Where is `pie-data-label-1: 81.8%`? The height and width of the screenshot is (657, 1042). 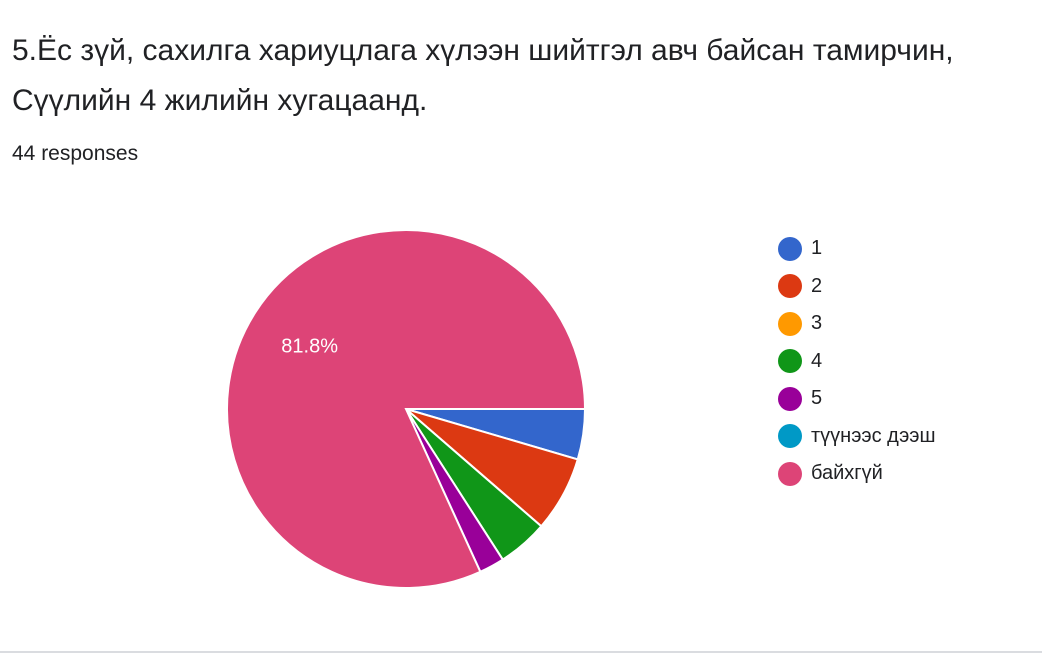
pie-data-label-1: 81.8% is located at coordinates (309, 346).